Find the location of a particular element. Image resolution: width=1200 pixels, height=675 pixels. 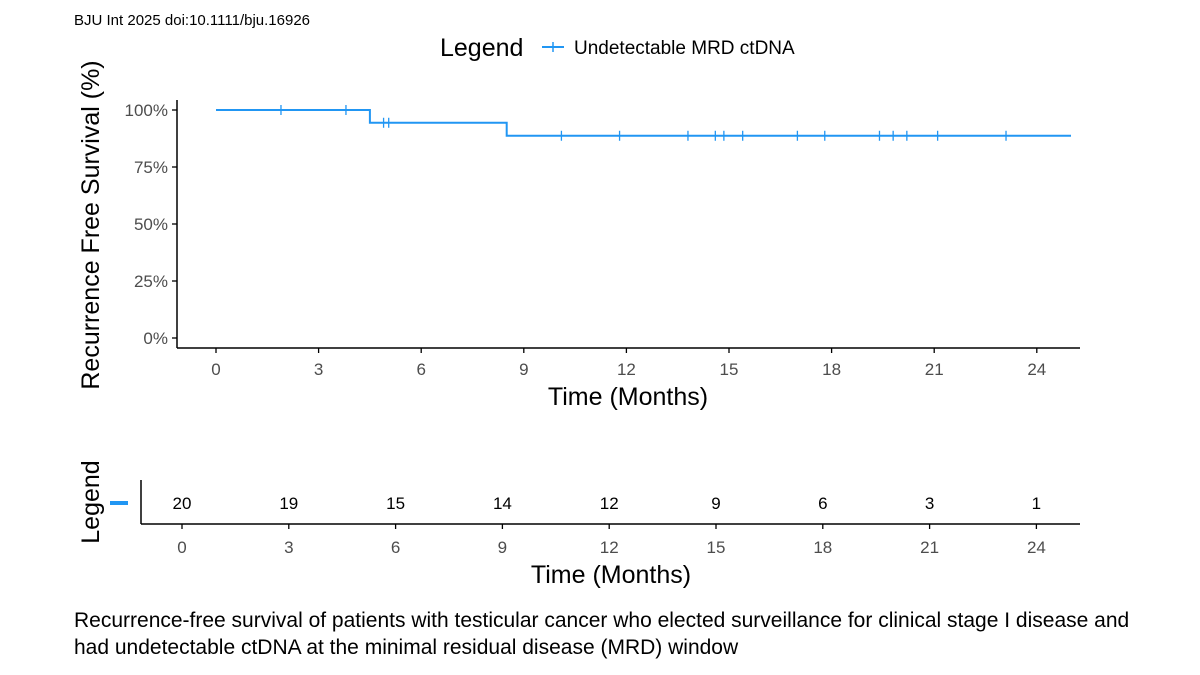

x-tick-label: 0 is located at coordinates (215, 369).